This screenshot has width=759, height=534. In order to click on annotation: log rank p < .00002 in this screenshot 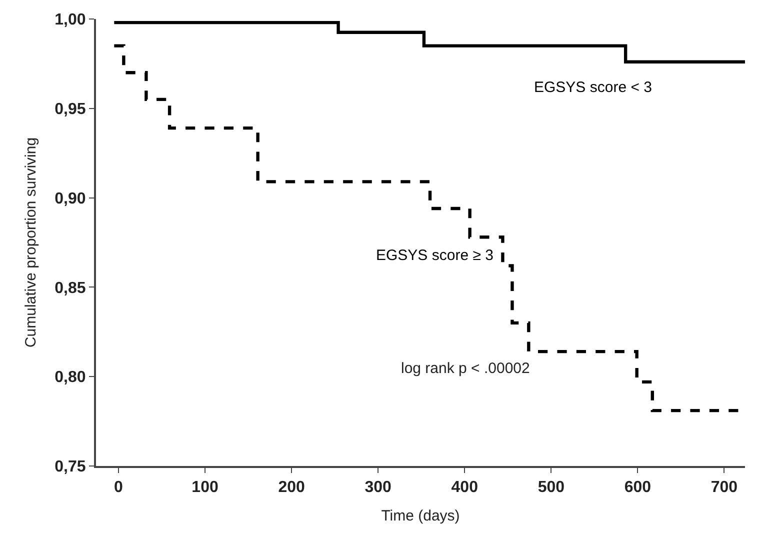, I will do `click(465, 368)`.